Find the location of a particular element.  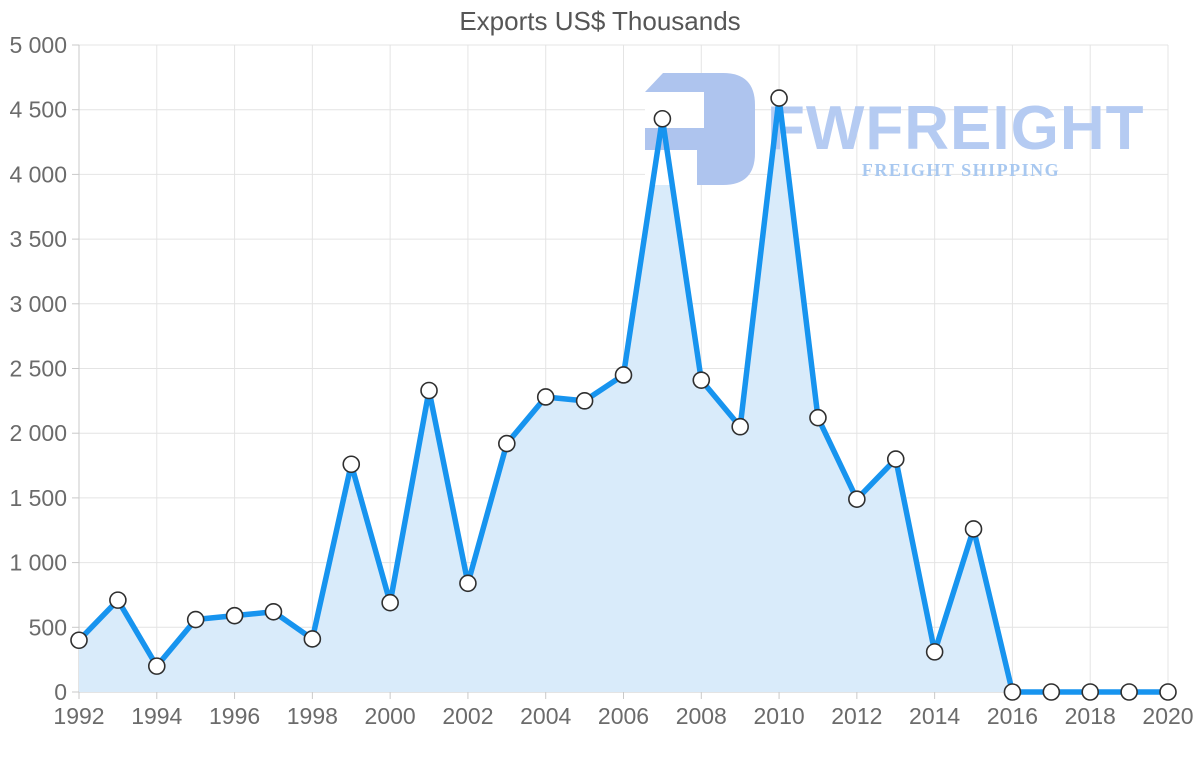

data-point-2017 is located at coordinates (1051, 692).